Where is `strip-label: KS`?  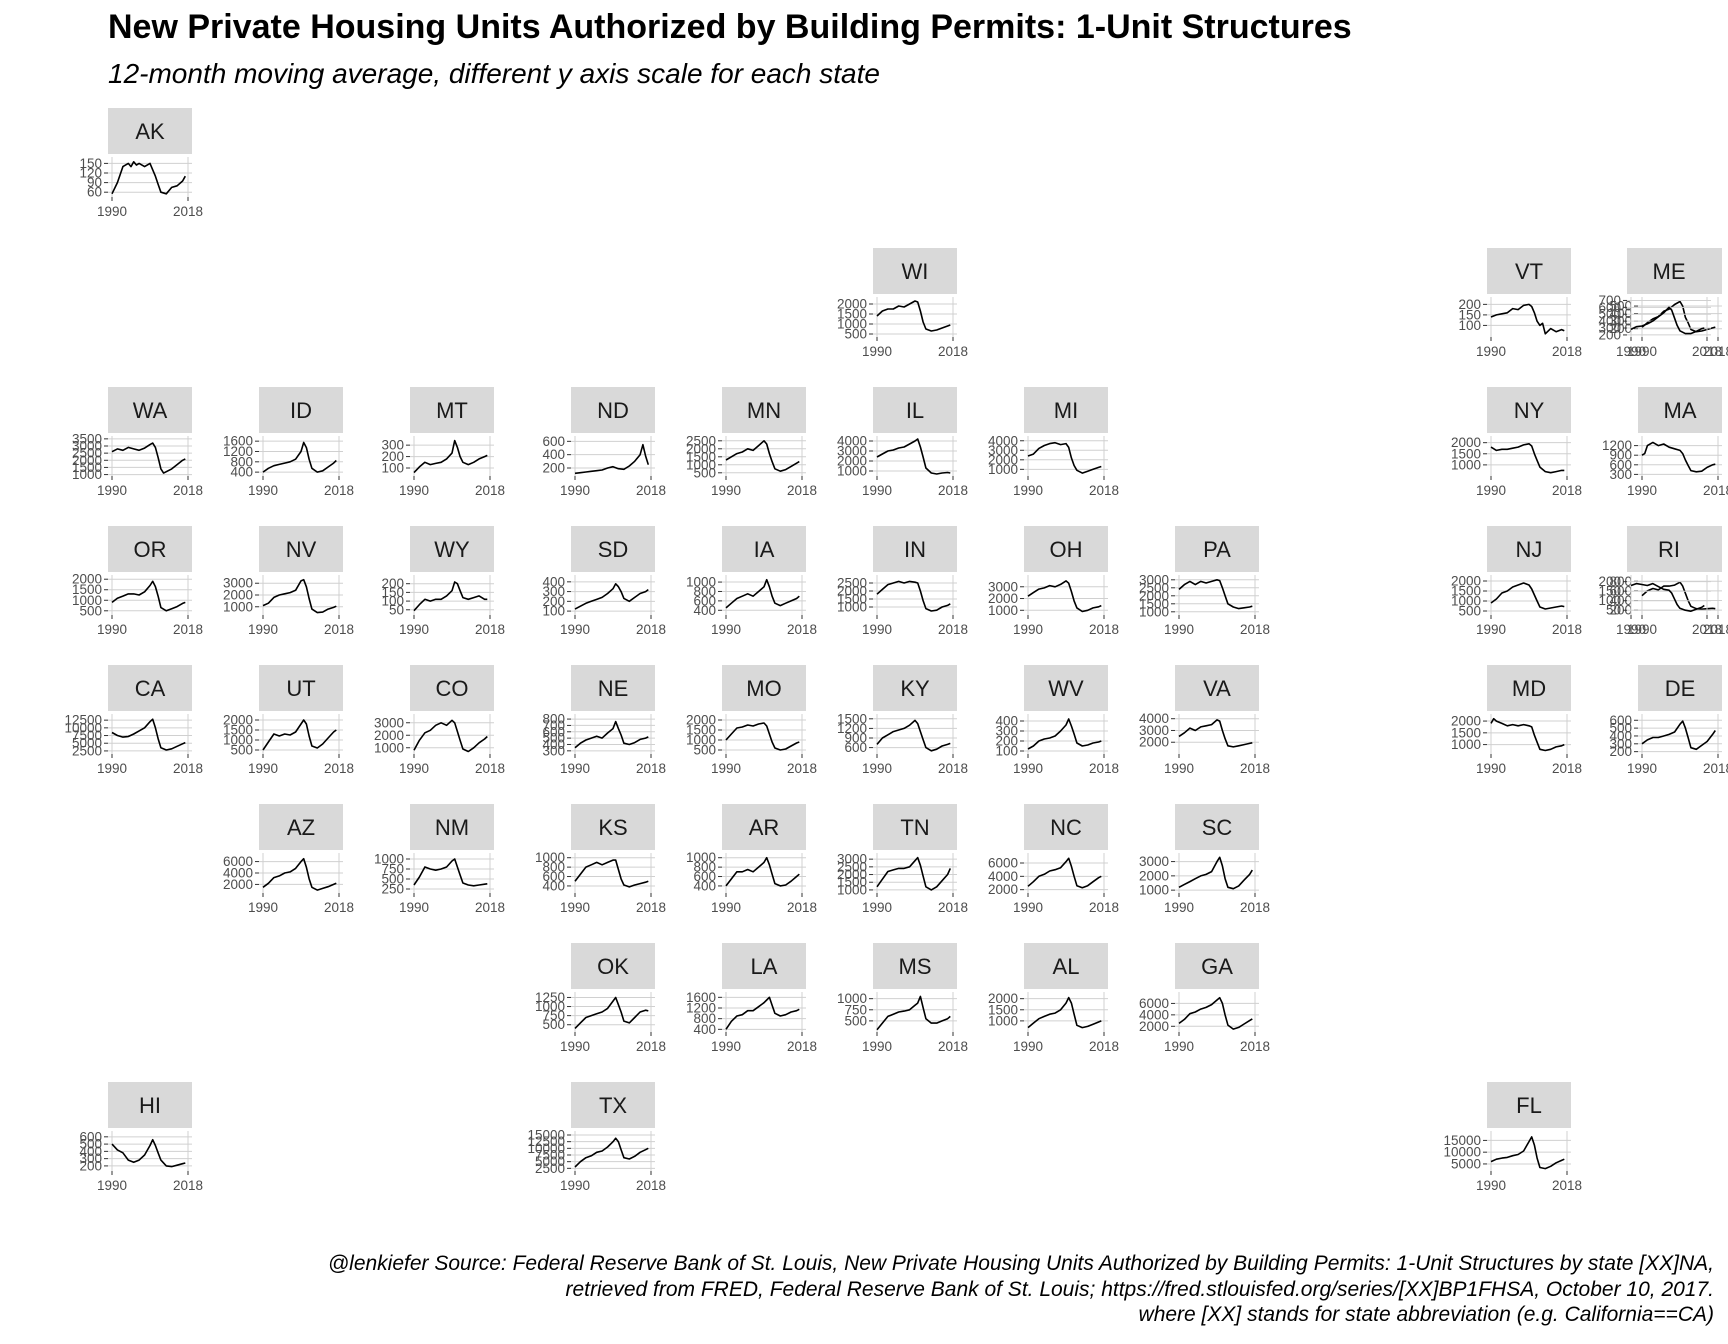 strip-label: KS is located at coordinates (612, 827).